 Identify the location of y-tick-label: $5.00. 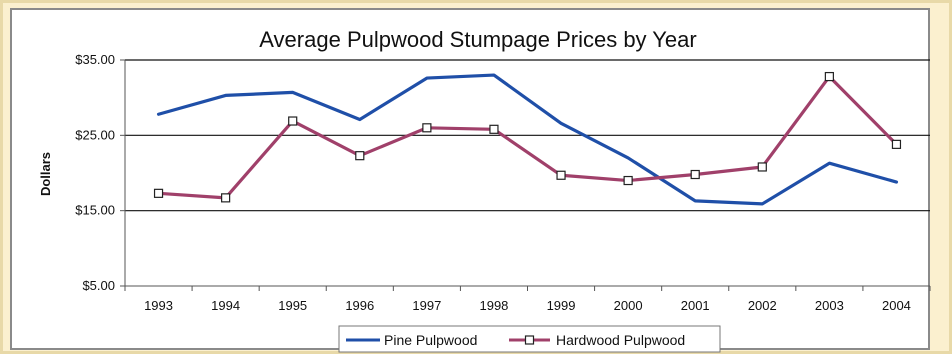
(98, 285).